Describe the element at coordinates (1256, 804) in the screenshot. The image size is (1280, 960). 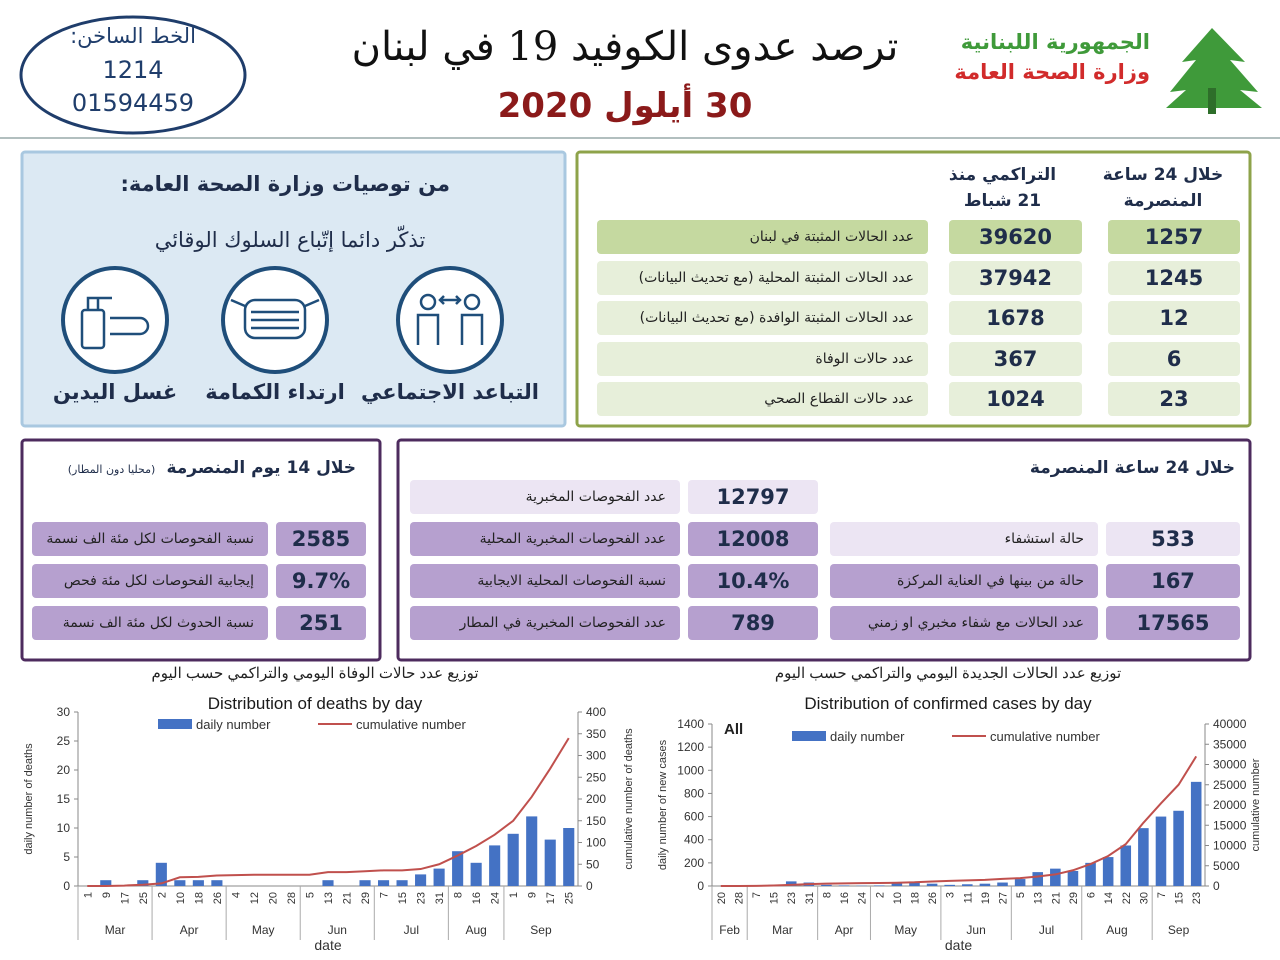
I see `y2-axis-label: cumulative number` at that location.